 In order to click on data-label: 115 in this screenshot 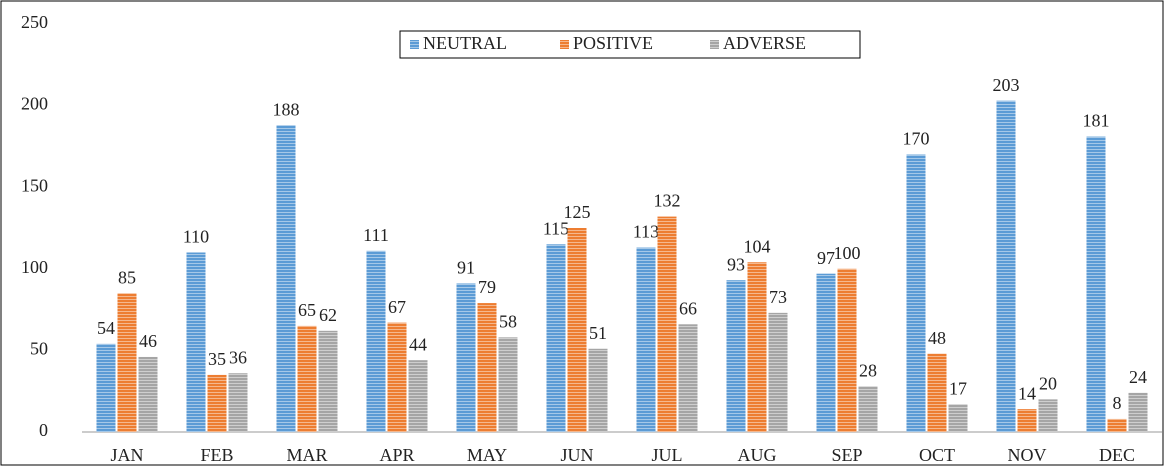, I will do `click(556, 228)`.